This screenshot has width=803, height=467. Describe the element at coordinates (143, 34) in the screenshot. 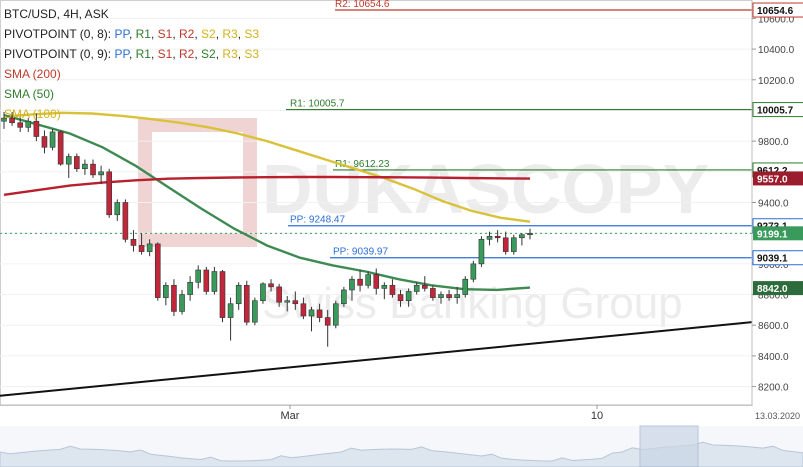

I see `pivot8-r1: R1` at that location.